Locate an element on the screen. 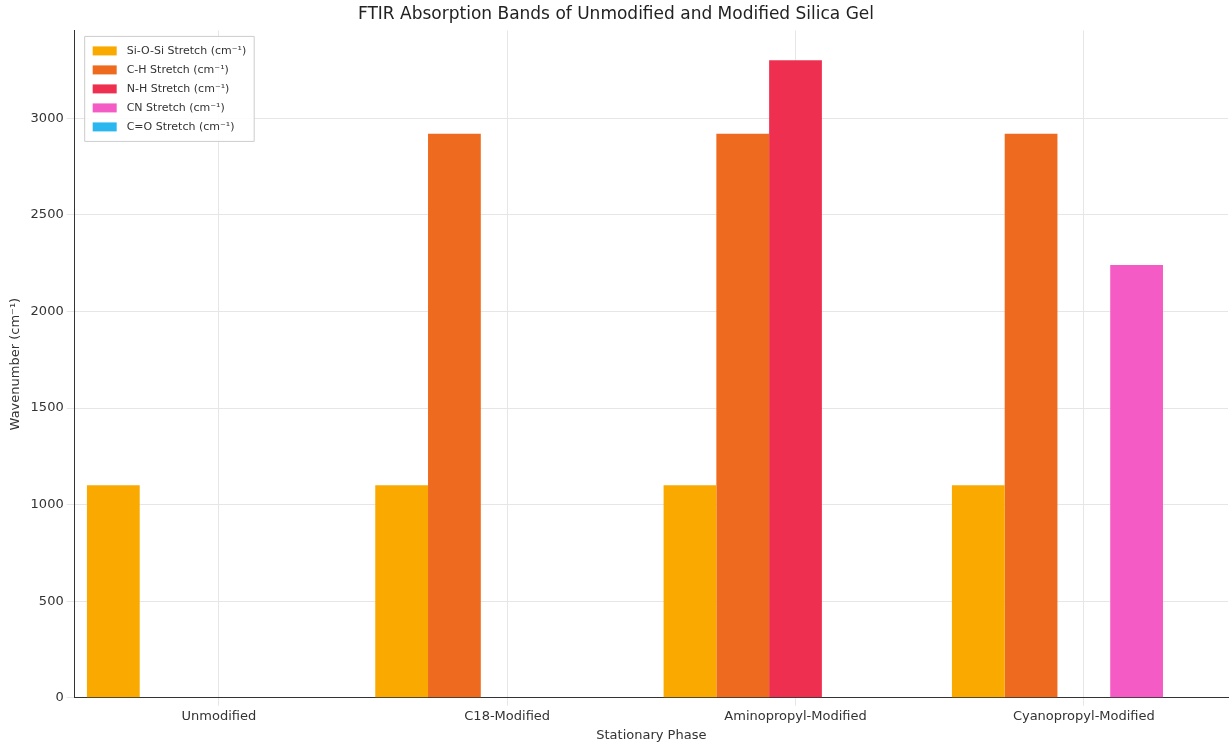  legend-label: Si-O-Si Stretch (cm⁻¹) is located at coordinates (186, 51).